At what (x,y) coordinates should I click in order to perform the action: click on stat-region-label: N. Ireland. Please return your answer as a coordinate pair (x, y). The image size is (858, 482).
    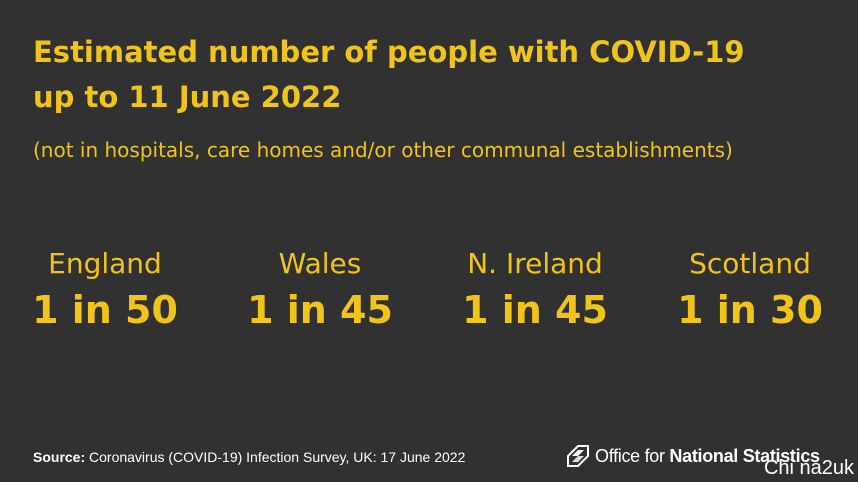
    Looking at the image, I should click on (535, 263).